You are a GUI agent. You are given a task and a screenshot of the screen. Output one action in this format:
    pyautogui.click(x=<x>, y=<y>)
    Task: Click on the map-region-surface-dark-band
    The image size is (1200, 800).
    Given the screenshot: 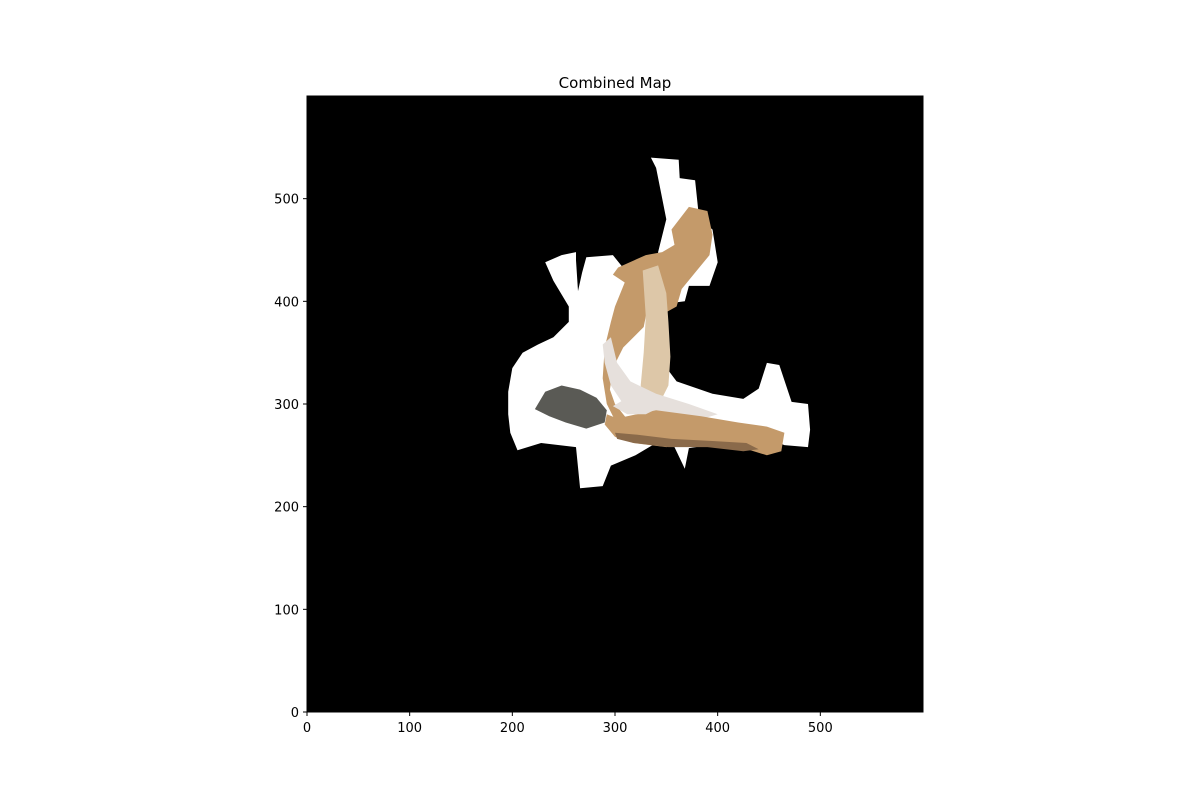 What is the action you would take?
    pyautogui.click(x=687, y=442)
    